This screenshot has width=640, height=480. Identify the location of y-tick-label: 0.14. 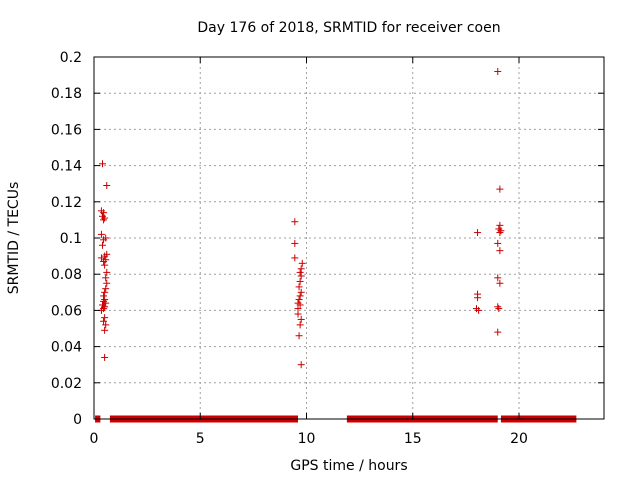
(66, 167).